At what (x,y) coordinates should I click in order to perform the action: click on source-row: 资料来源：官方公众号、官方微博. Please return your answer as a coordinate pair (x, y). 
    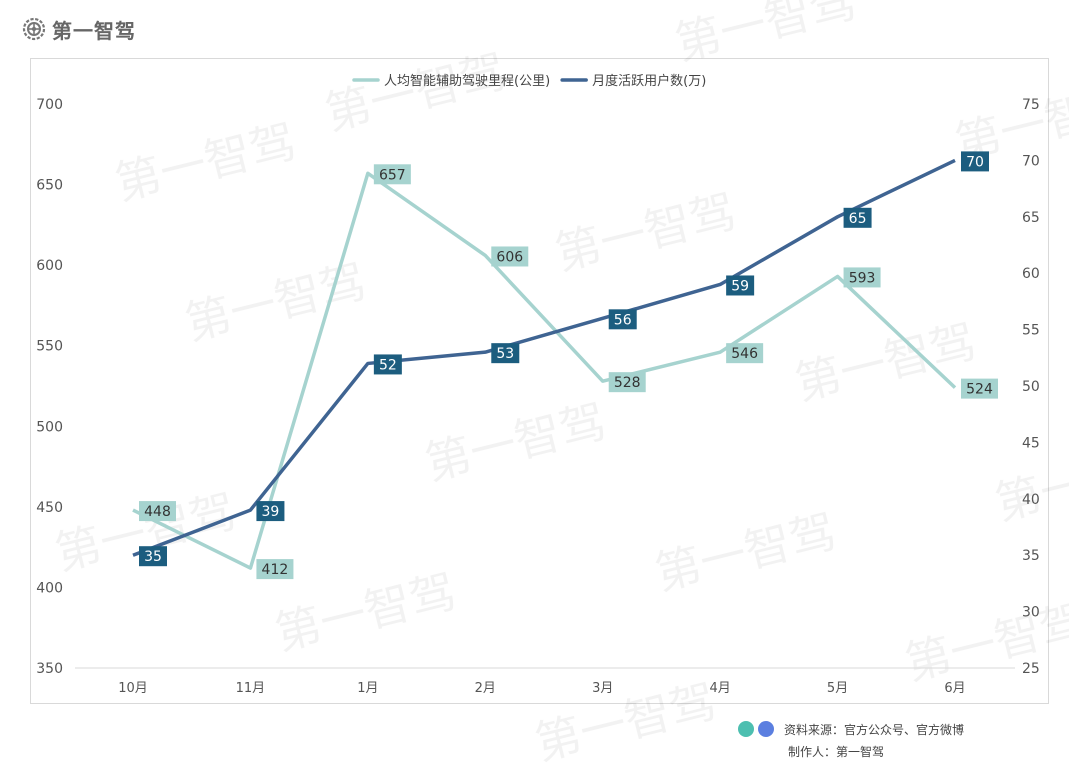
    Looking at the image, I should click on (851, 729).